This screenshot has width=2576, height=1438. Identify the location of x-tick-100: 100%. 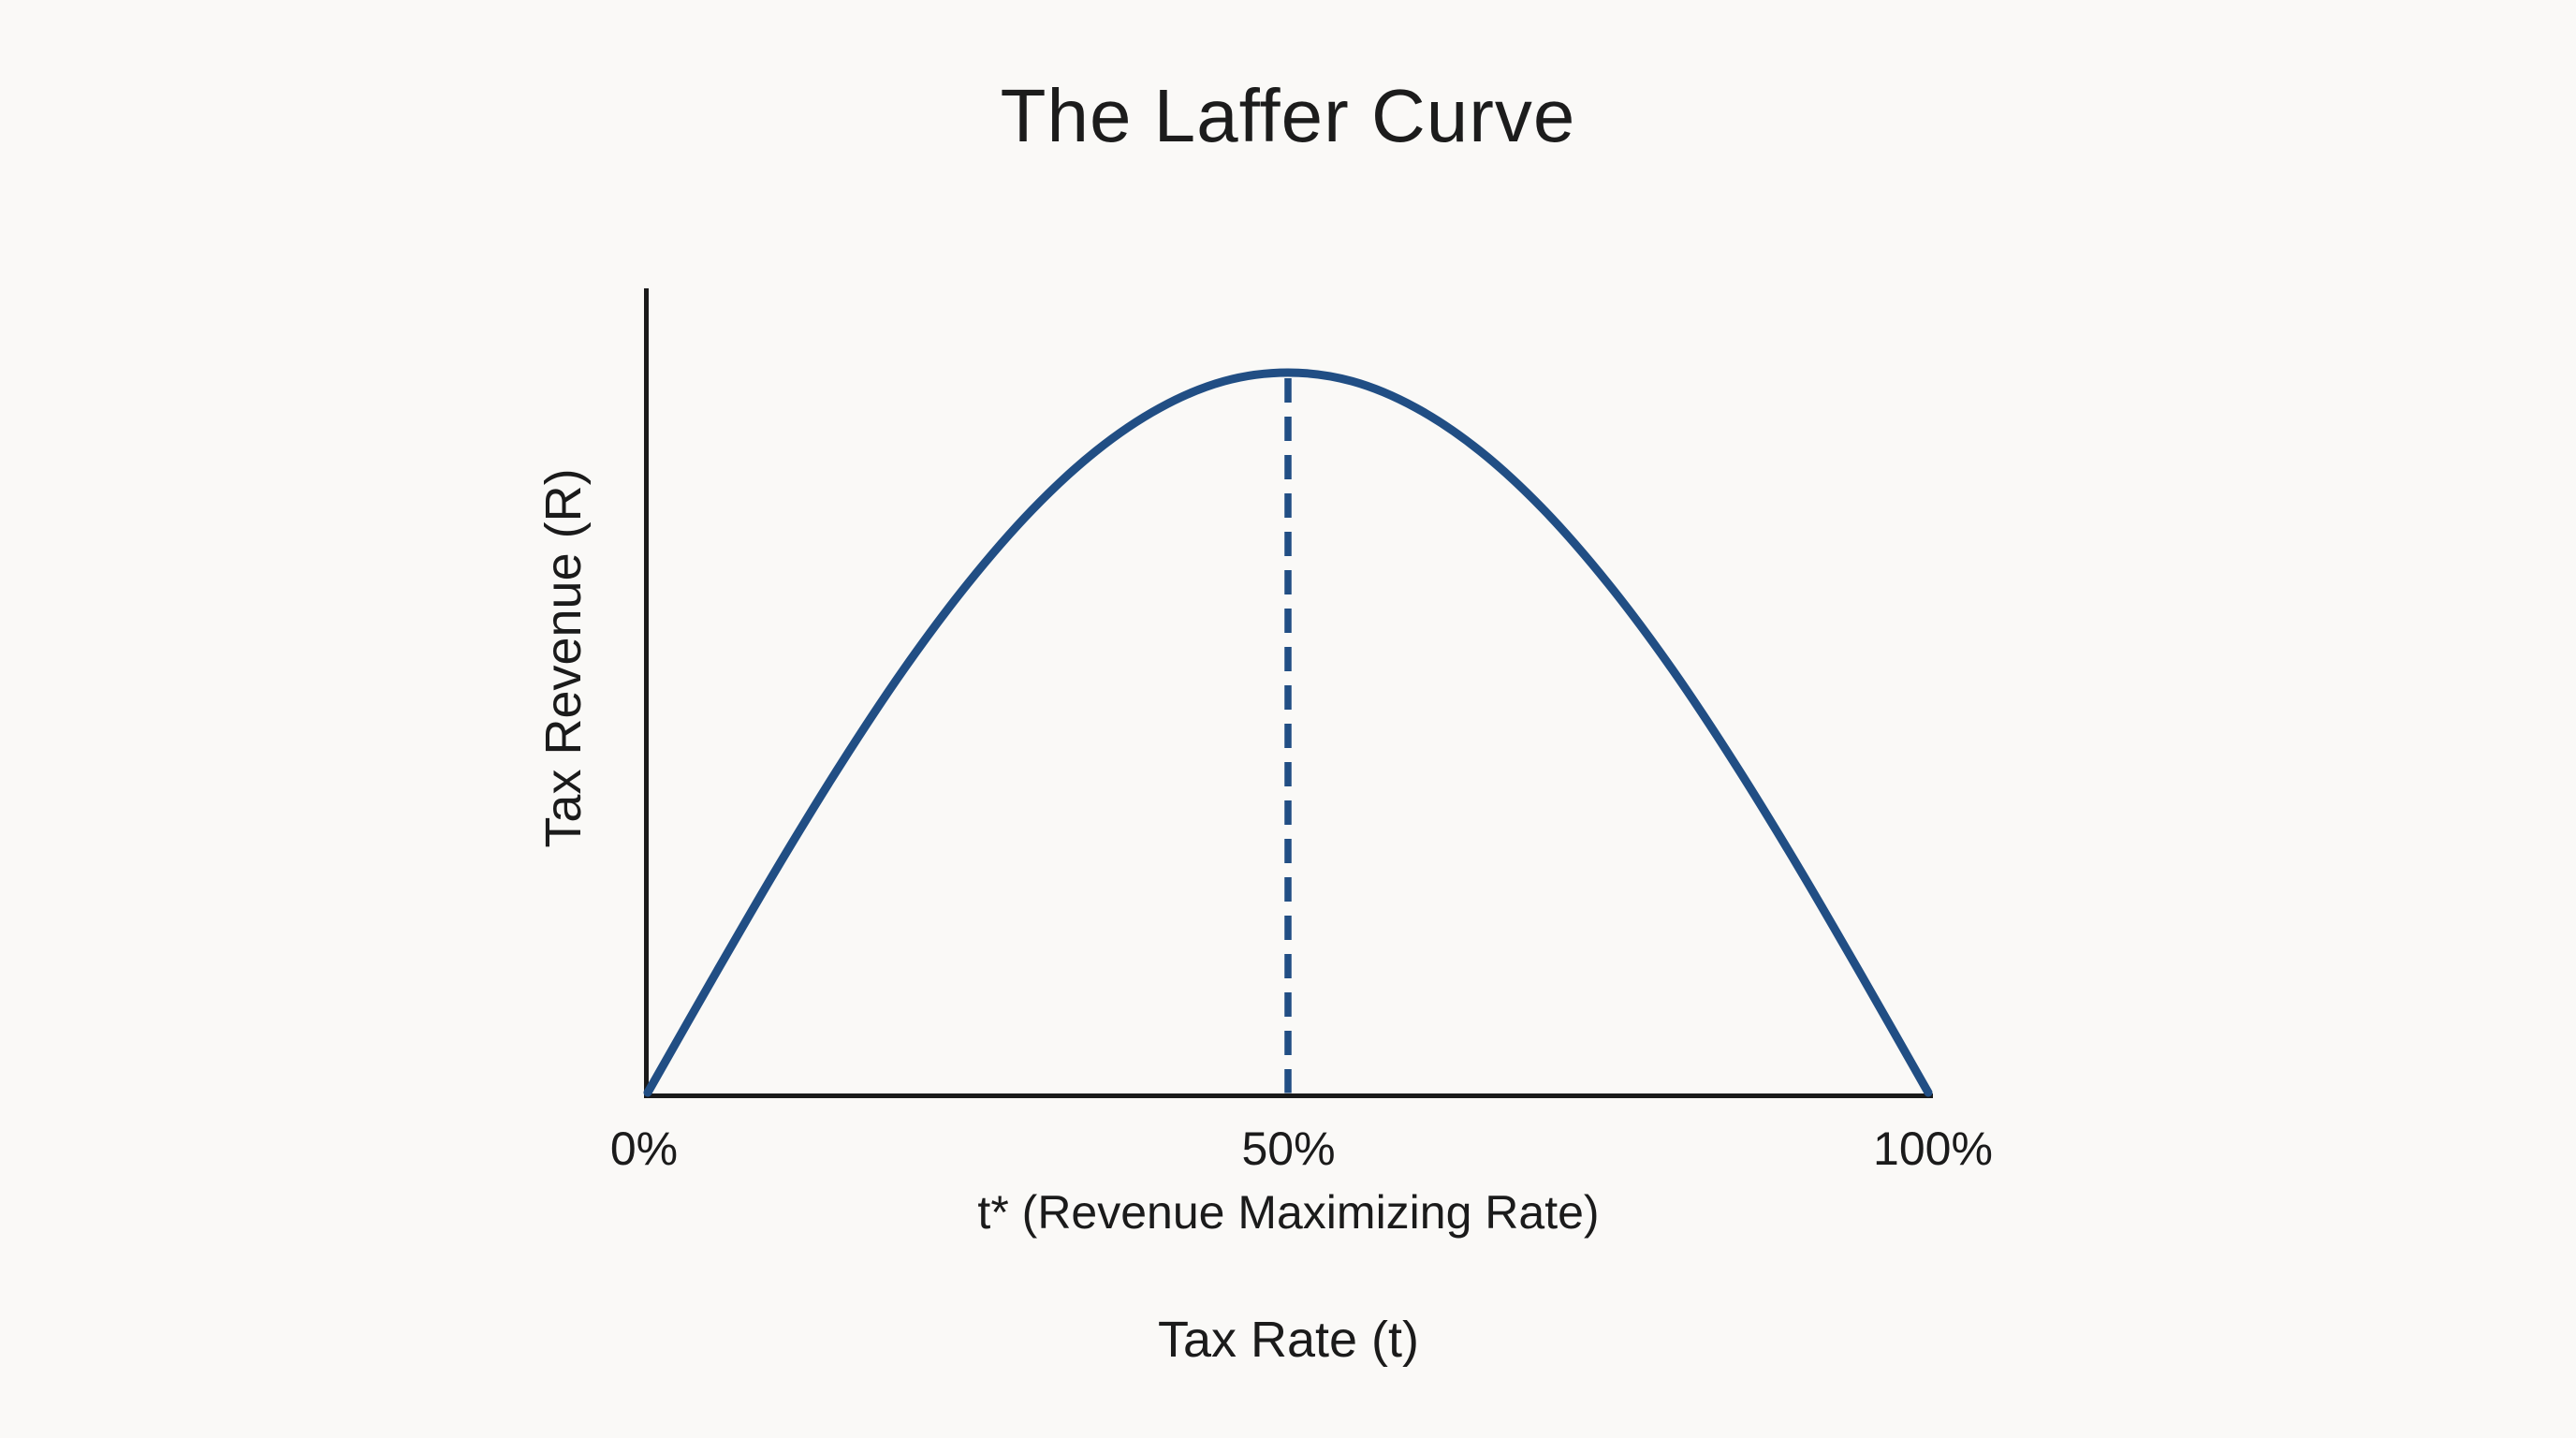
(1933, 1149).